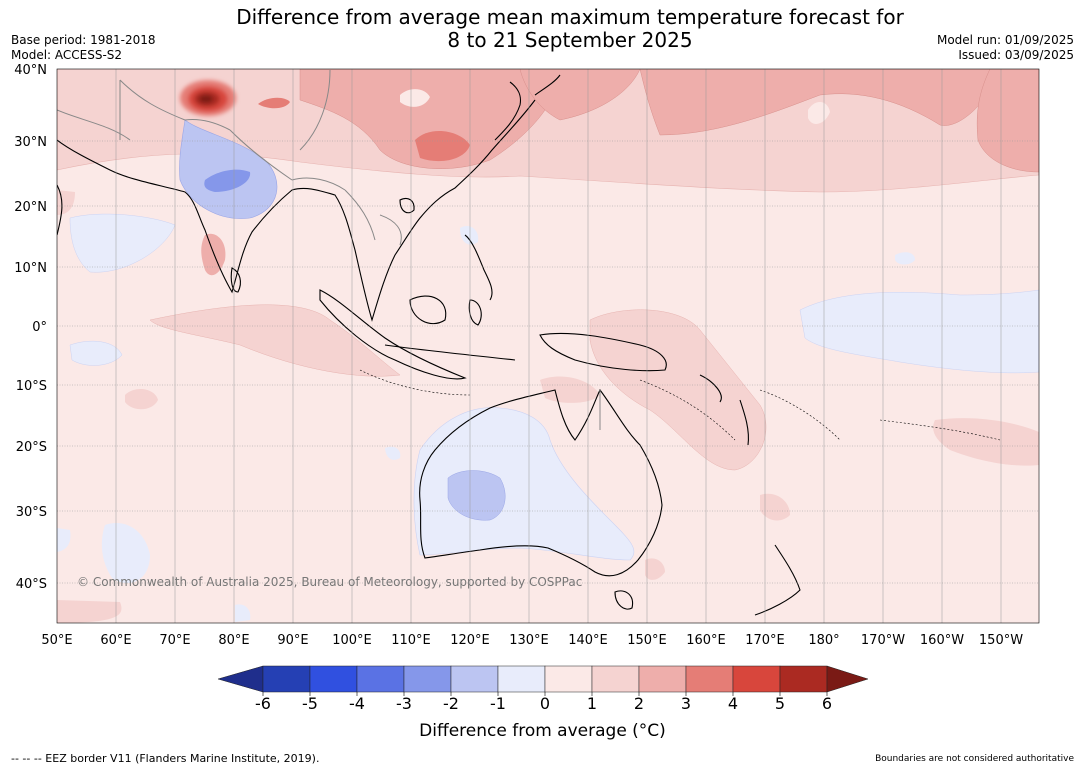  I want to click on longitude-label: 150°W, so click(1001, 640).